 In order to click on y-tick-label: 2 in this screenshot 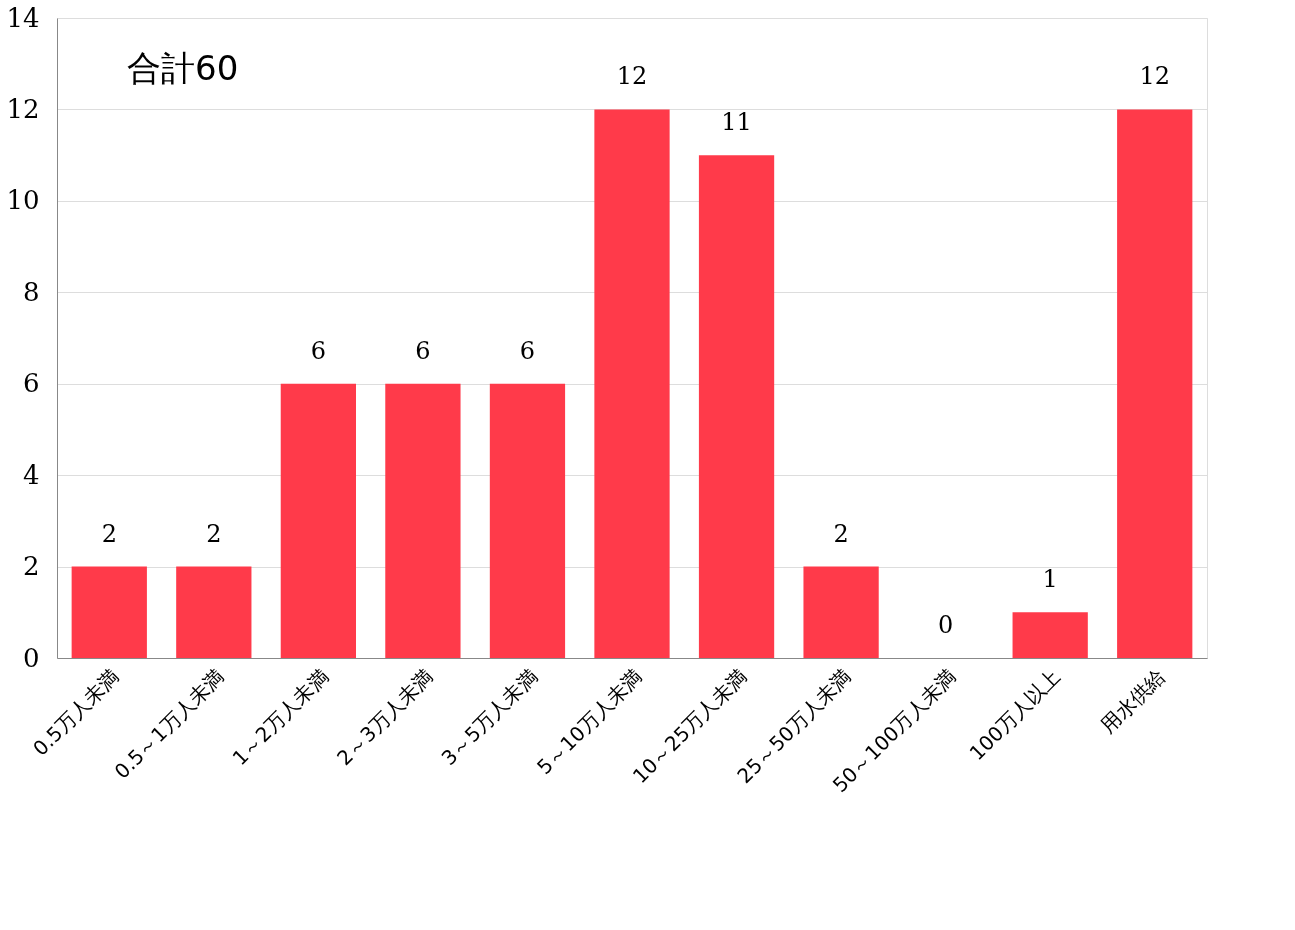, I will do `click(31, 566)`.